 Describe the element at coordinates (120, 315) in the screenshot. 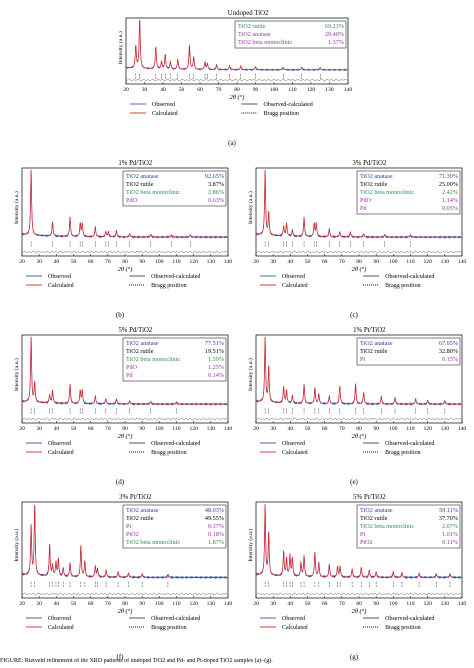

I see `panel-label-b: (b)` at that location.